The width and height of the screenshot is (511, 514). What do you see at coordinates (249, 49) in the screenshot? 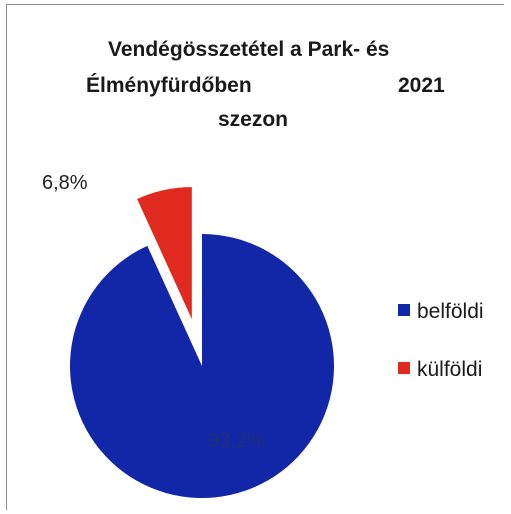
I see `chart-title-line-1: Vendégösszetétel a Park- és` at bounding box center [249, 49].